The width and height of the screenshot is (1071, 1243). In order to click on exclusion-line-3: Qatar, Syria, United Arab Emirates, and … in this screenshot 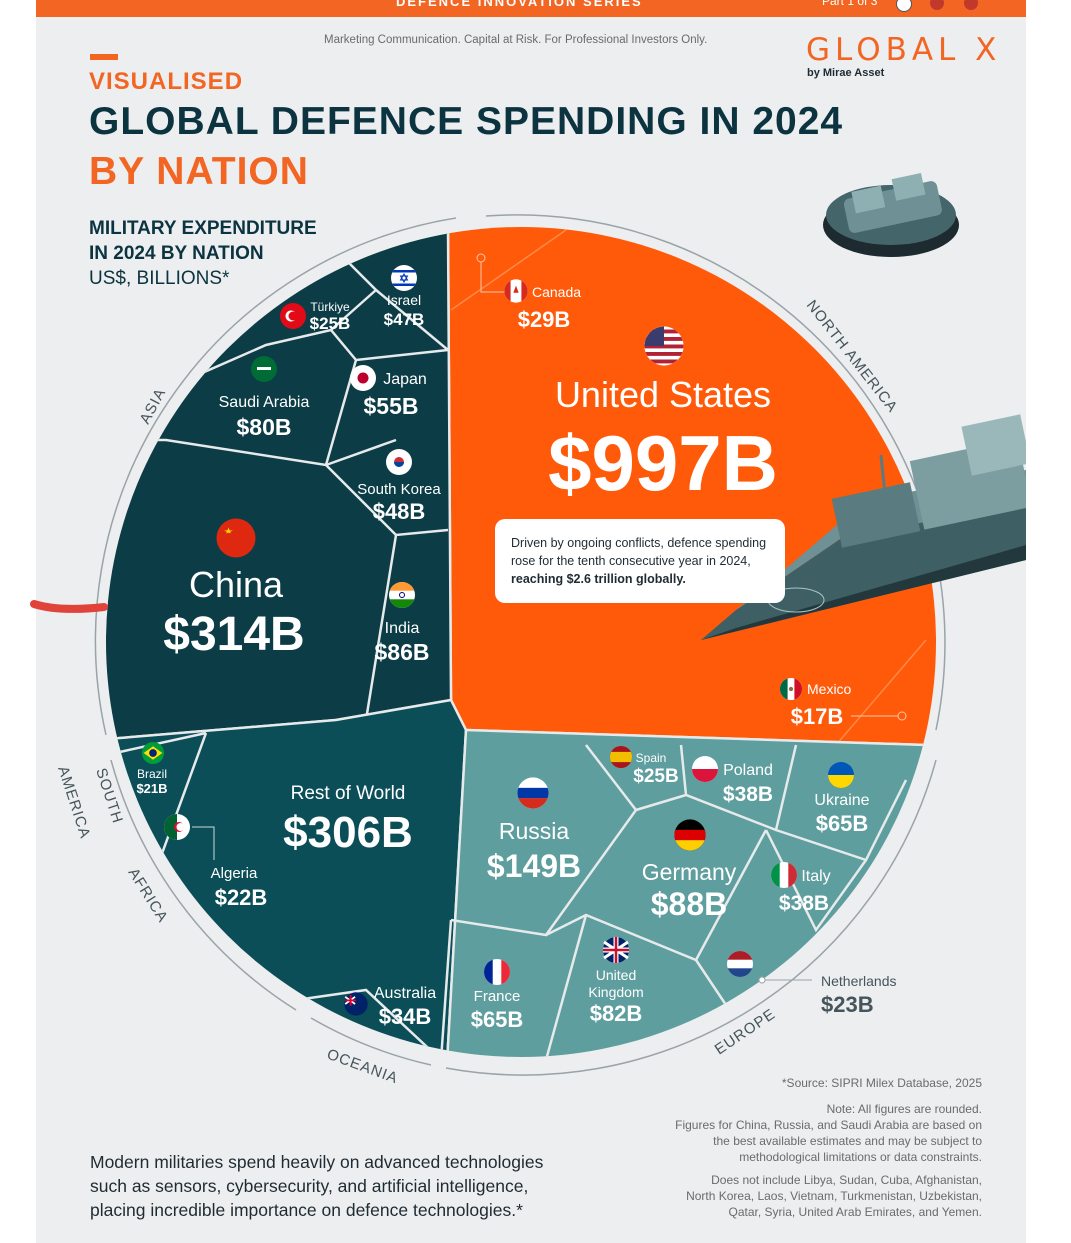, I will do `click(855, 1212)`.